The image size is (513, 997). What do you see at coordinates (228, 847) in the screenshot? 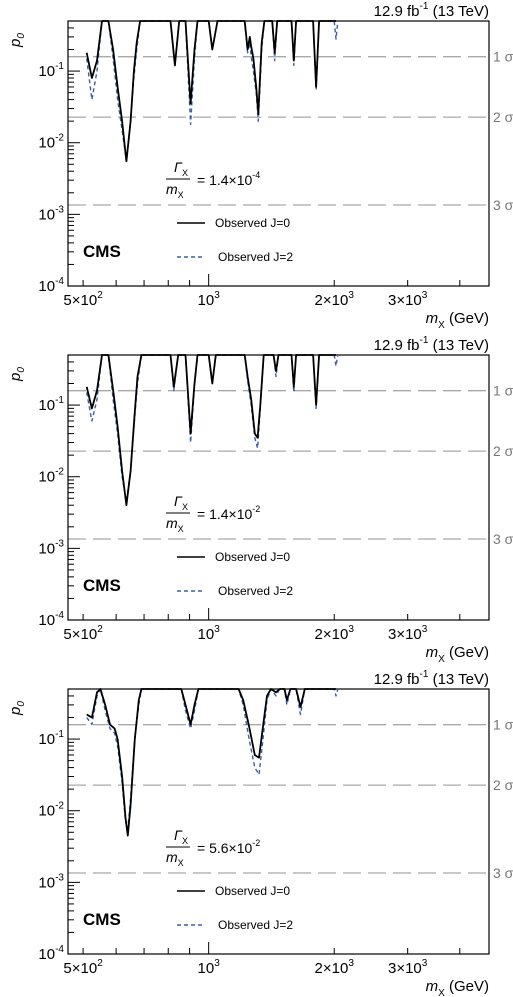
I see `width-value: = 5.6×10-2` at bounding box center [228, 847].